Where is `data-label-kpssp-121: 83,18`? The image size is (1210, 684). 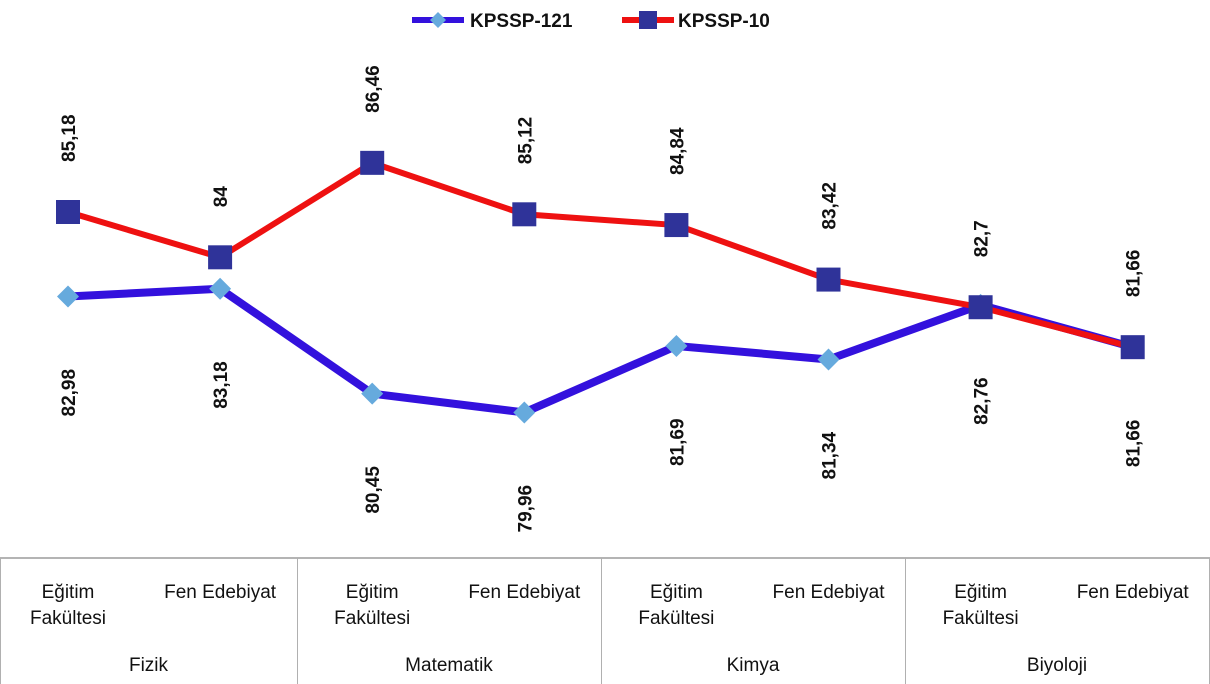
data-label-kpssp-121: 83,18 is located at coordinates (221, 385).